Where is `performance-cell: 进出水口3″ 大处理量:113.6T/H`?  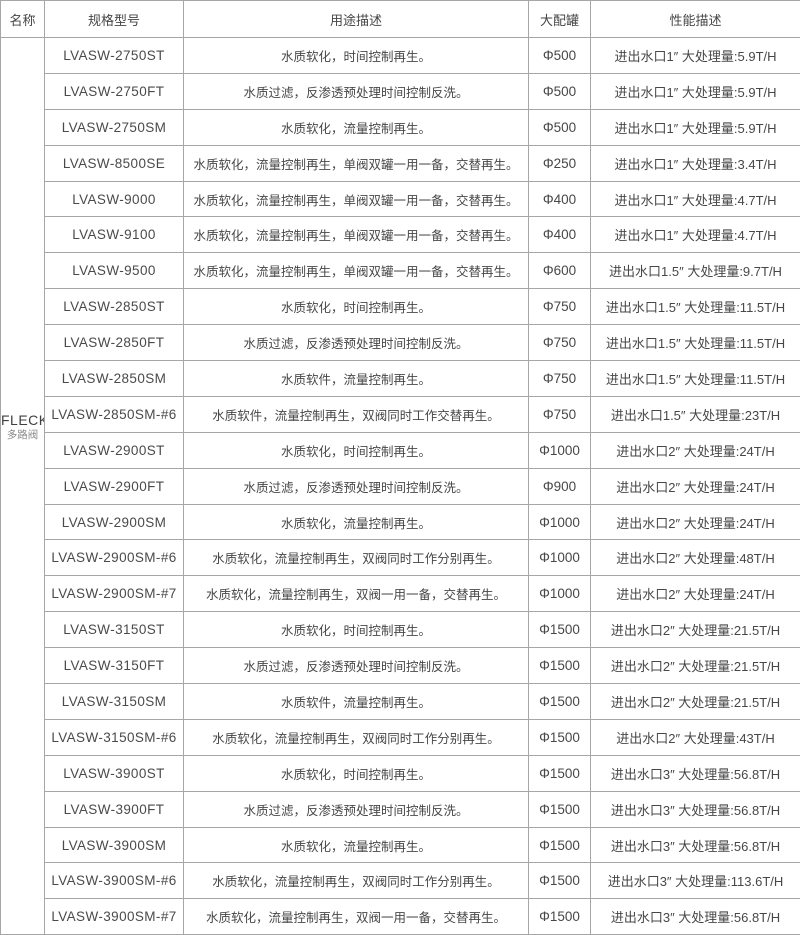 performance-cell: 进出水口3″ 大处理量:113.6T/H is located at coordinates (695, 881).